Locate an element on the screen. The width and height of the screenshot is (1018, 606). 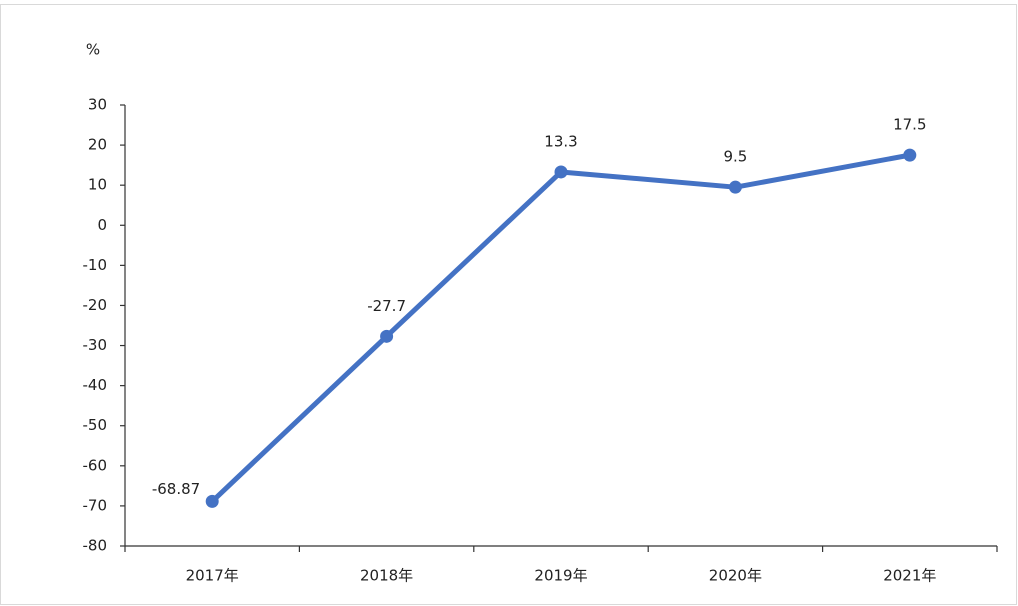
data-label: -68.87 is located at coordinates (176, 489).